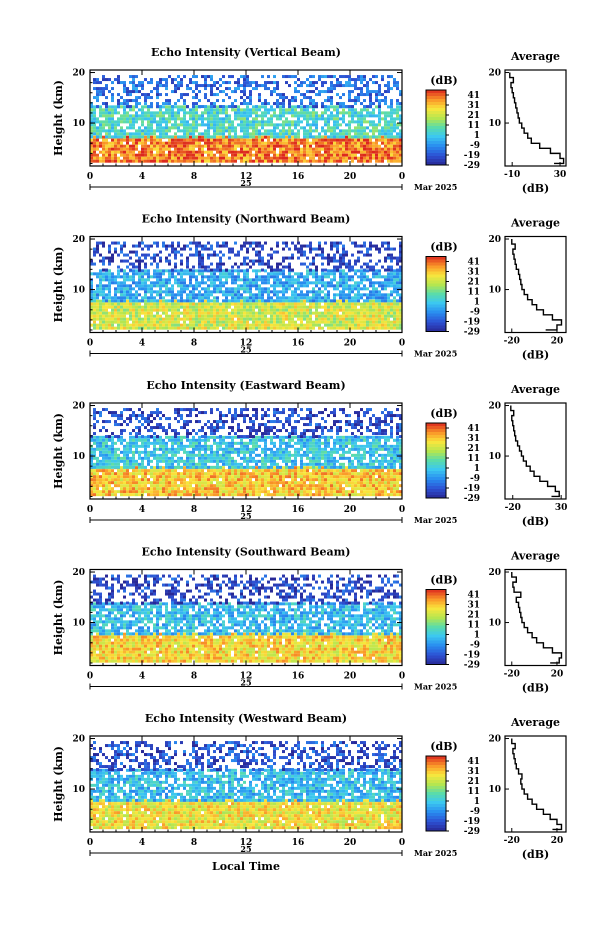 The image size is (616, 929). Describe the element at coordinates (436, 134) in the screenshot. I see `colorbar-segment` at that location.